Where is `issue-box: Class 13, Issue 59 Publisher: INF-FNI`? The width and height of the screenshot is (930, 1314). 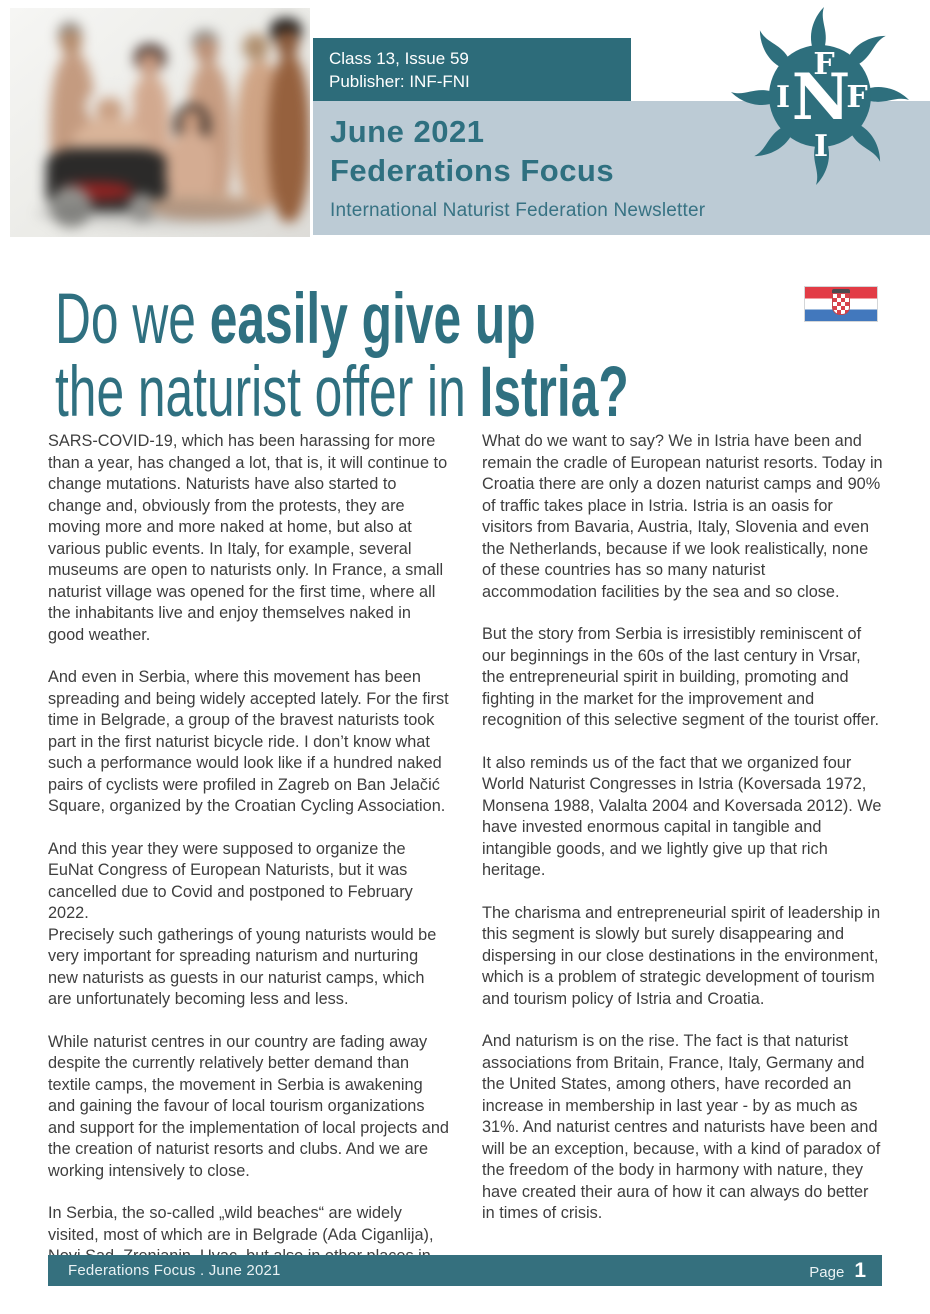
issue-box: Class 13, Issue 59 Publisher: INF-FNI is located at coordinates (472, 69).